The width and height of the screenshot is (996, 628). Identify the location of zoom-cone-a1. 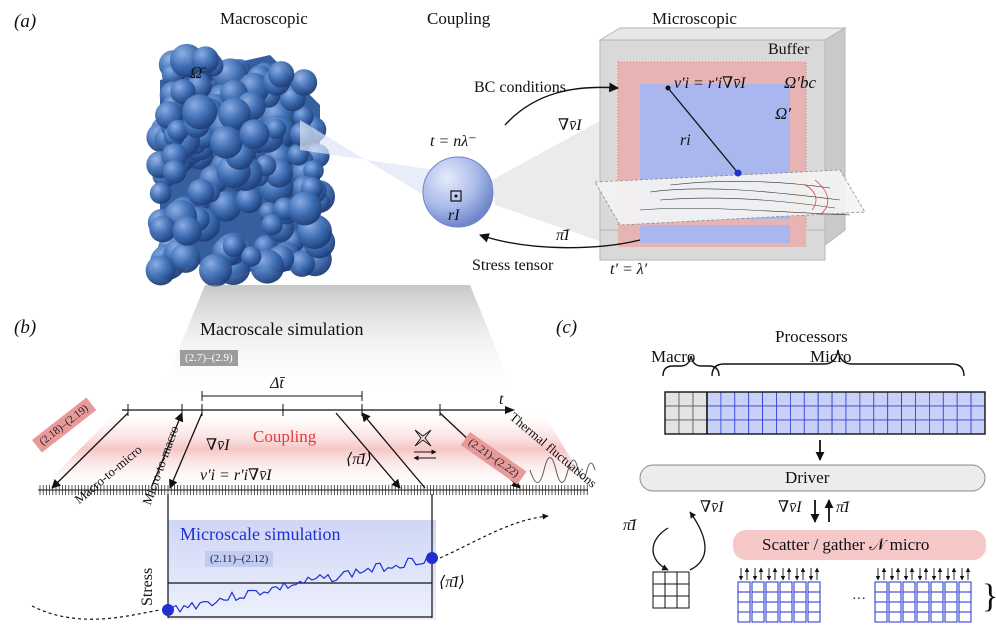
(370, 162).